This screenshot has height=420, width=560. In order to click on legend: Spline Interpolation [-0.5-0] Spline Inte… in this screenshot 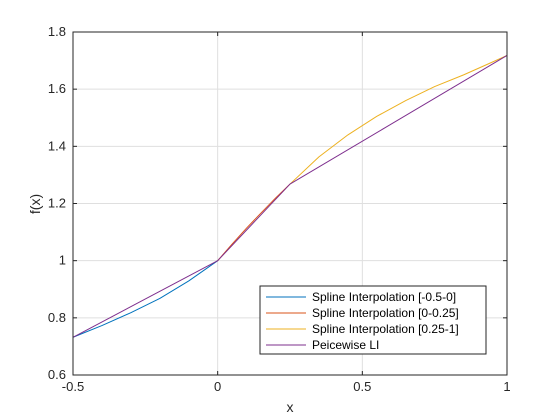, I will do `click(373, 320)`.